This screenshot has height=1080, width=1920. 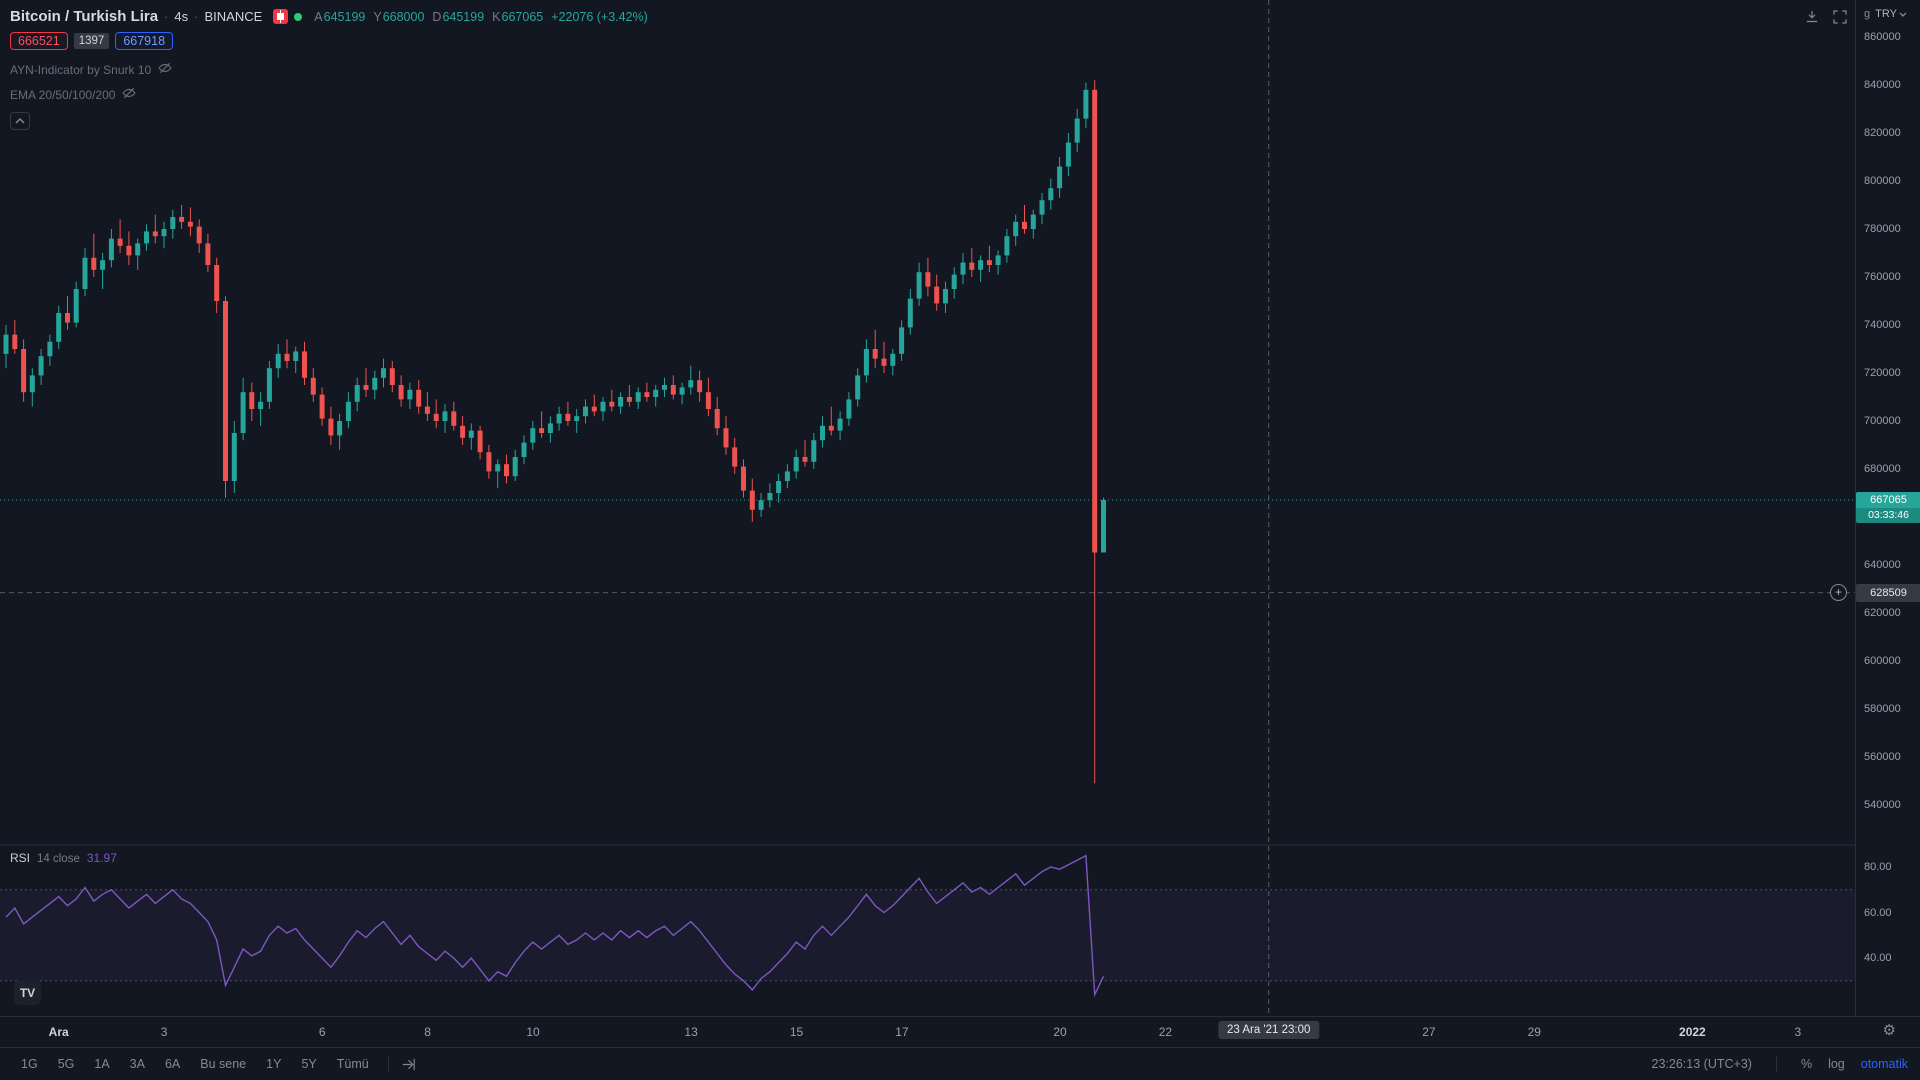 What do you see at coordinates (1903, 14) in the screenshot?
I see `chevron-down-icon` at bounding box center [1903, 14].